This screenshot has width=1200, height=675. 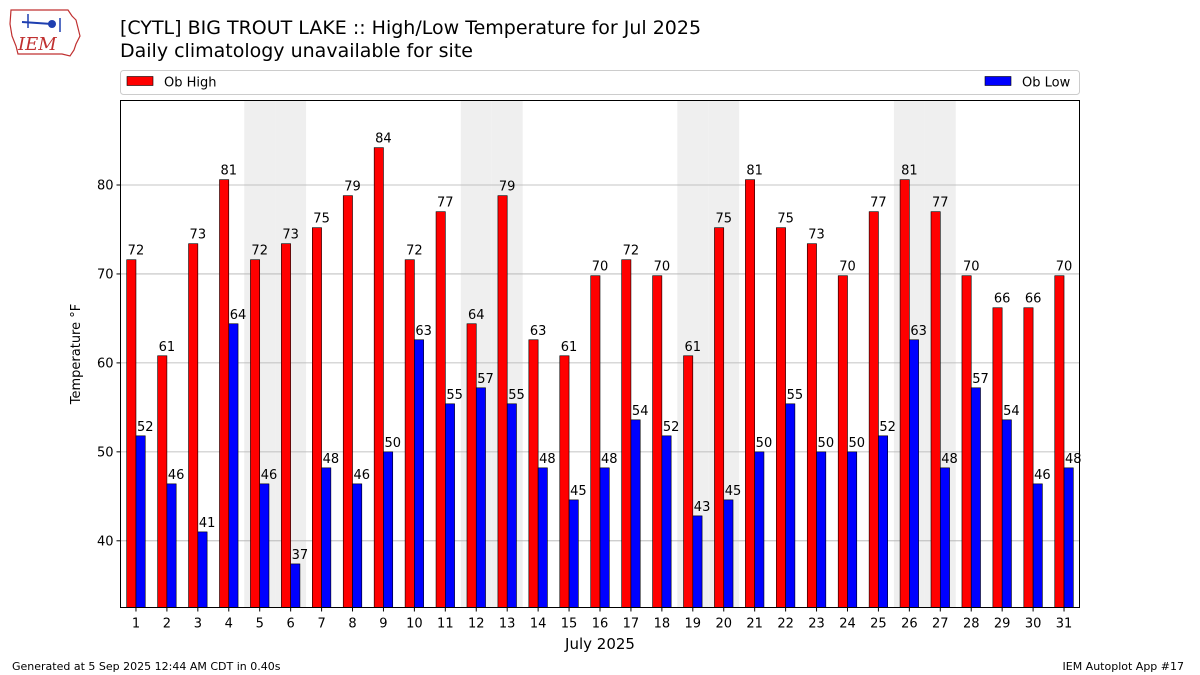 What do you see at coordinates (485, 379) in the screenshot?
I see `label-low-day-12: 57` at bounding box center [485, 379].